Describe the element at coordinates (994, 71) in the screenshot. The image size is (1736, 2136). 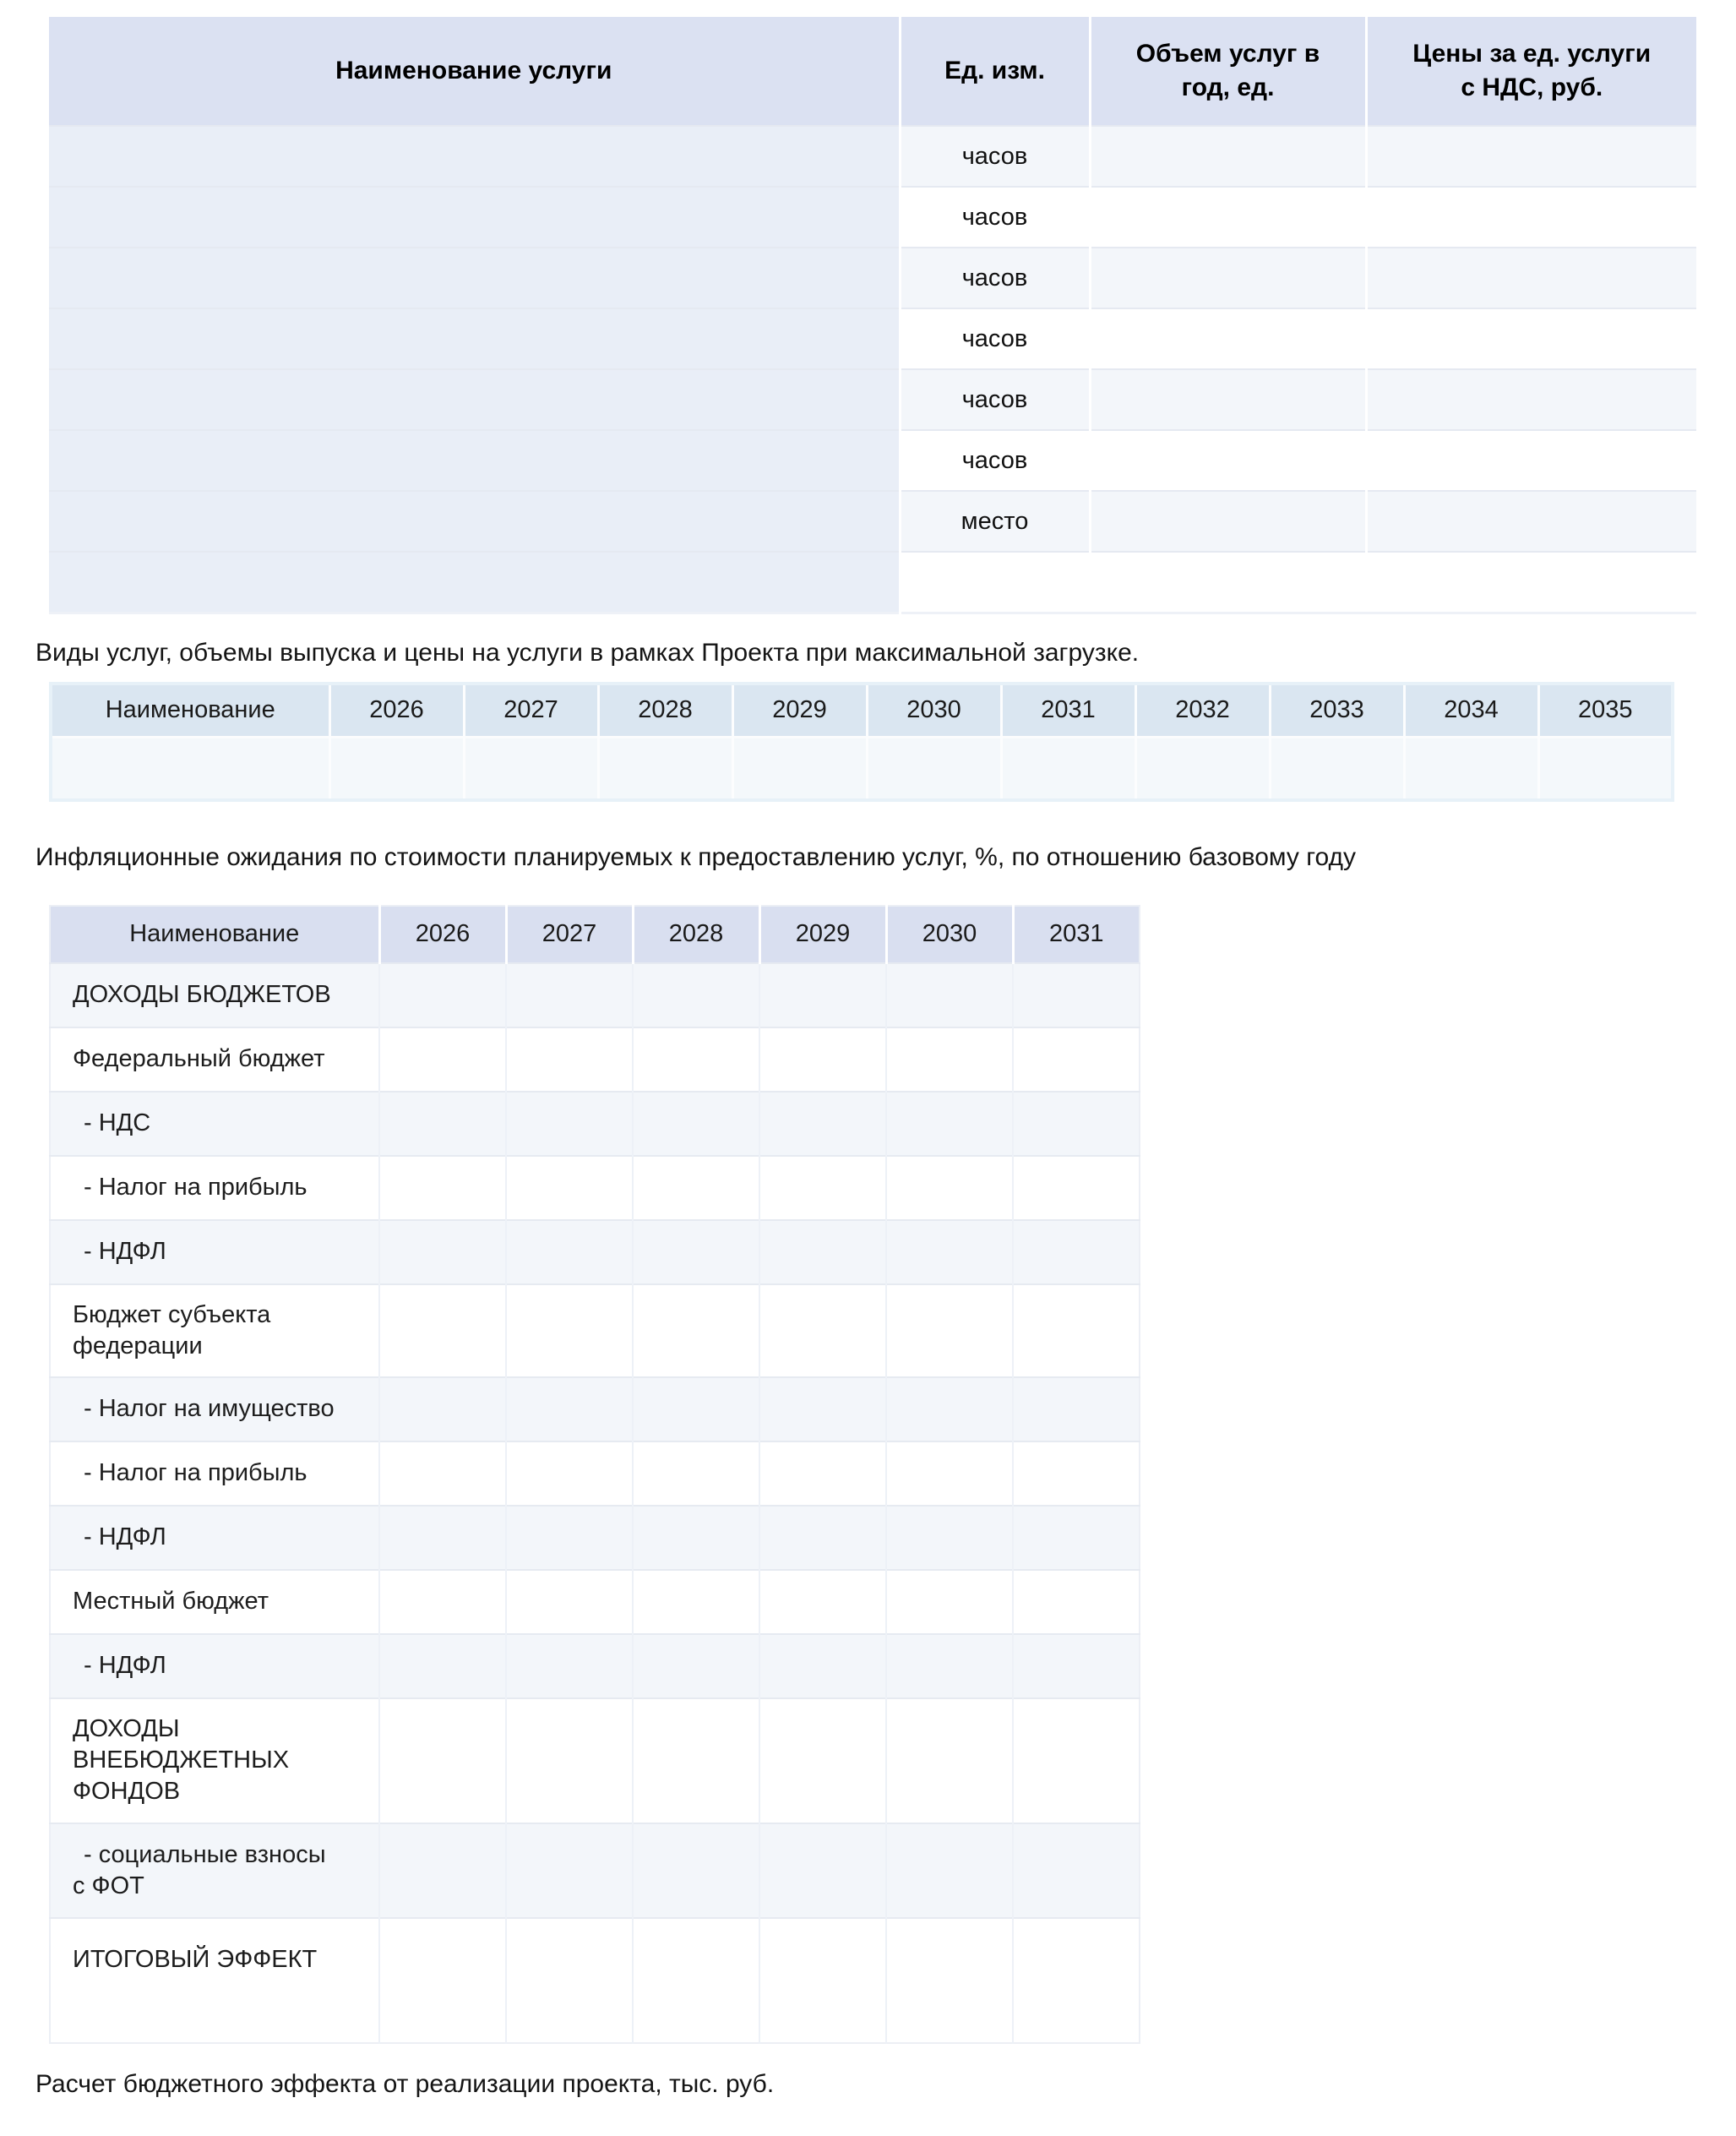
I see `header-unit: Ед. изм.` at that location.